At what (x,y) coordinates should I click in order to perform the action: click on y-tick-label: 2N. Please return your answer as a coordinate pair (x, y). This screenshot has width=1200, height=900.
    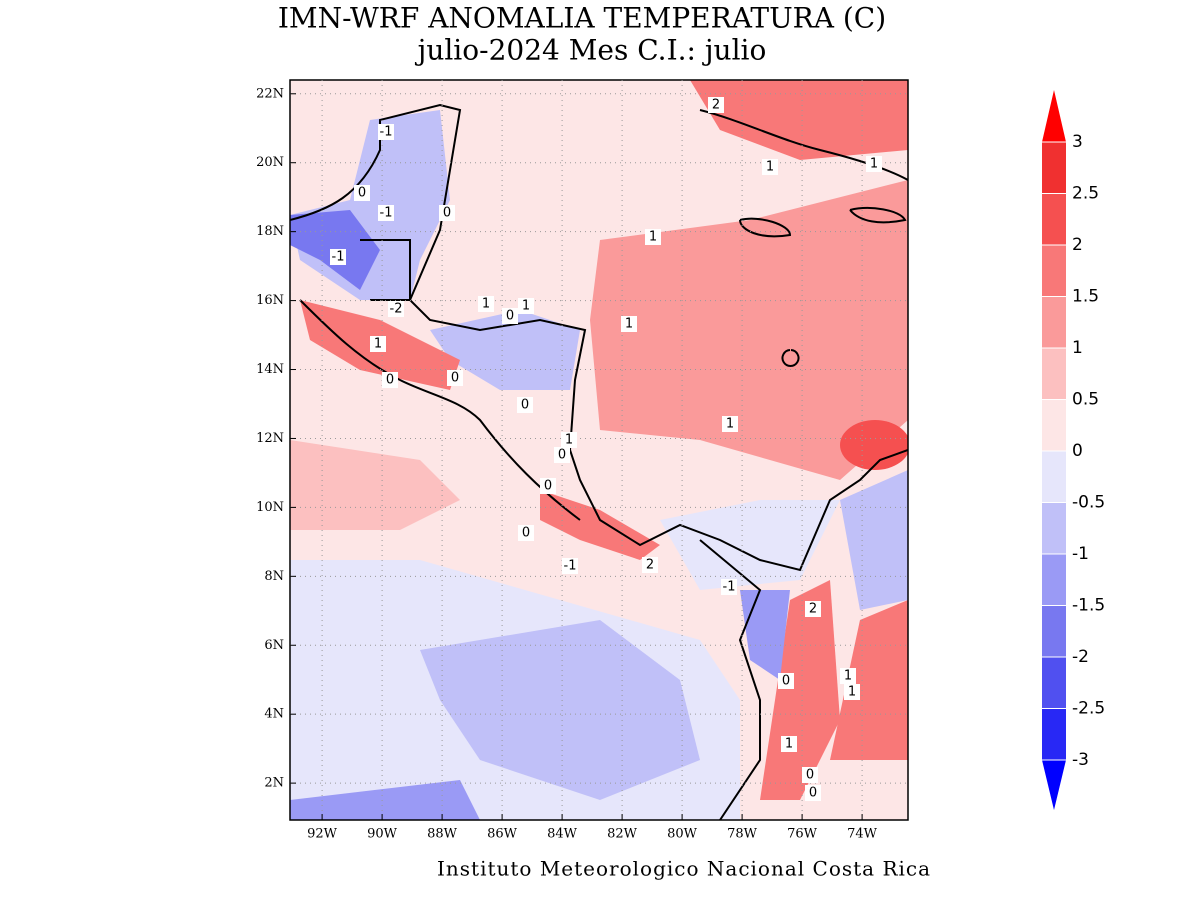
    Looking at the image, I should click on (274, 783).